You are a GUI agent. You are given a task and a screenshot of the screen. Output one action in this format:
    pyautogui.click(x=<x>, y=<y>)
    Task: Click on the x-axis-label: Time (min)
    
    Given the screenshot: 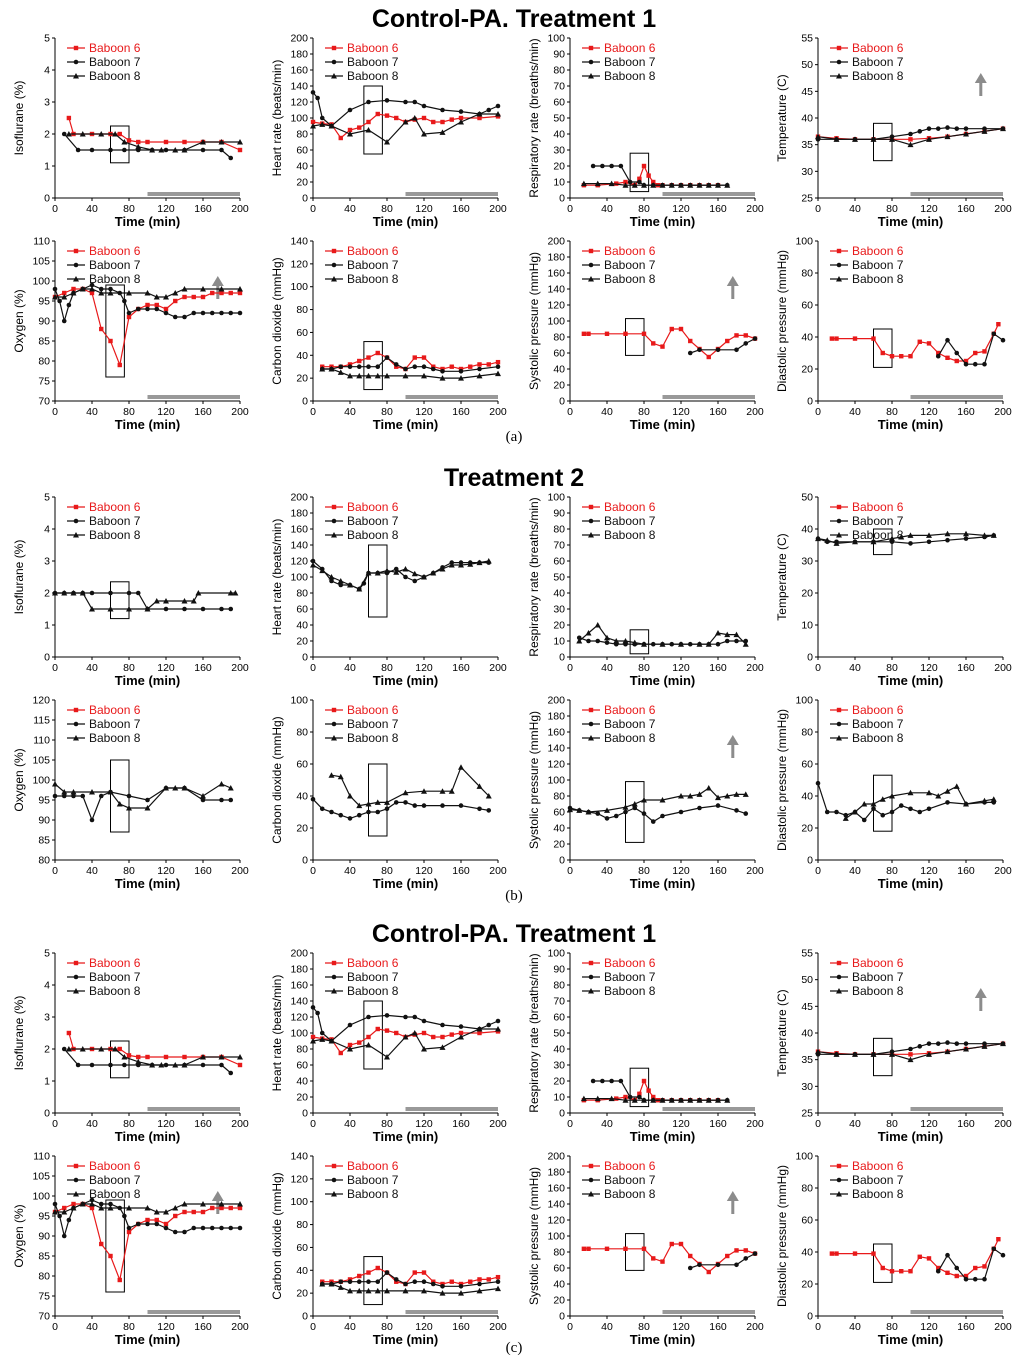 What is the action you would take?
    pyautogui.click(x=663, y=221)
    